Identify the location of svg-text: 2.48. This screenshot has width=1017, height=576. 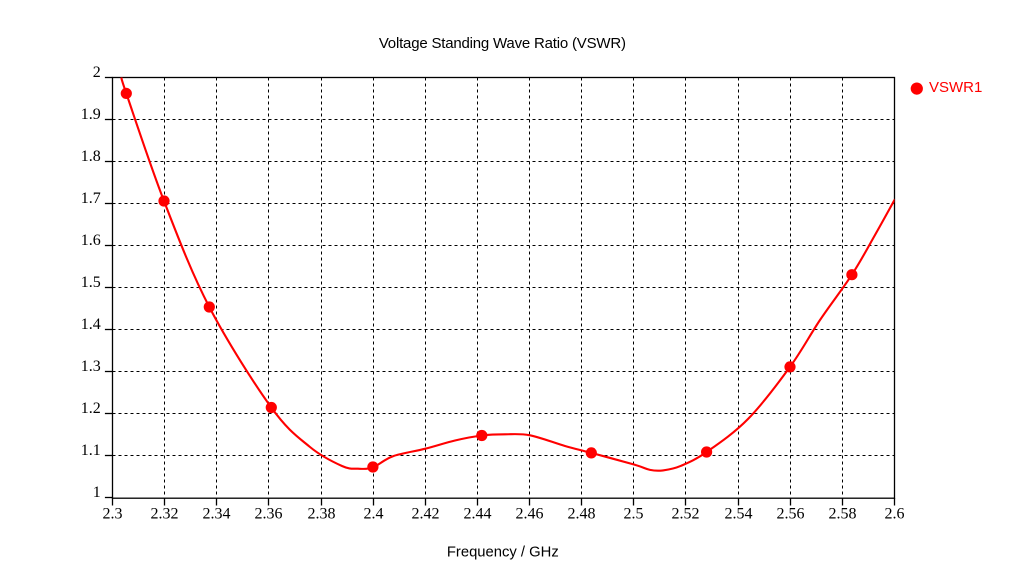
(582, 514).